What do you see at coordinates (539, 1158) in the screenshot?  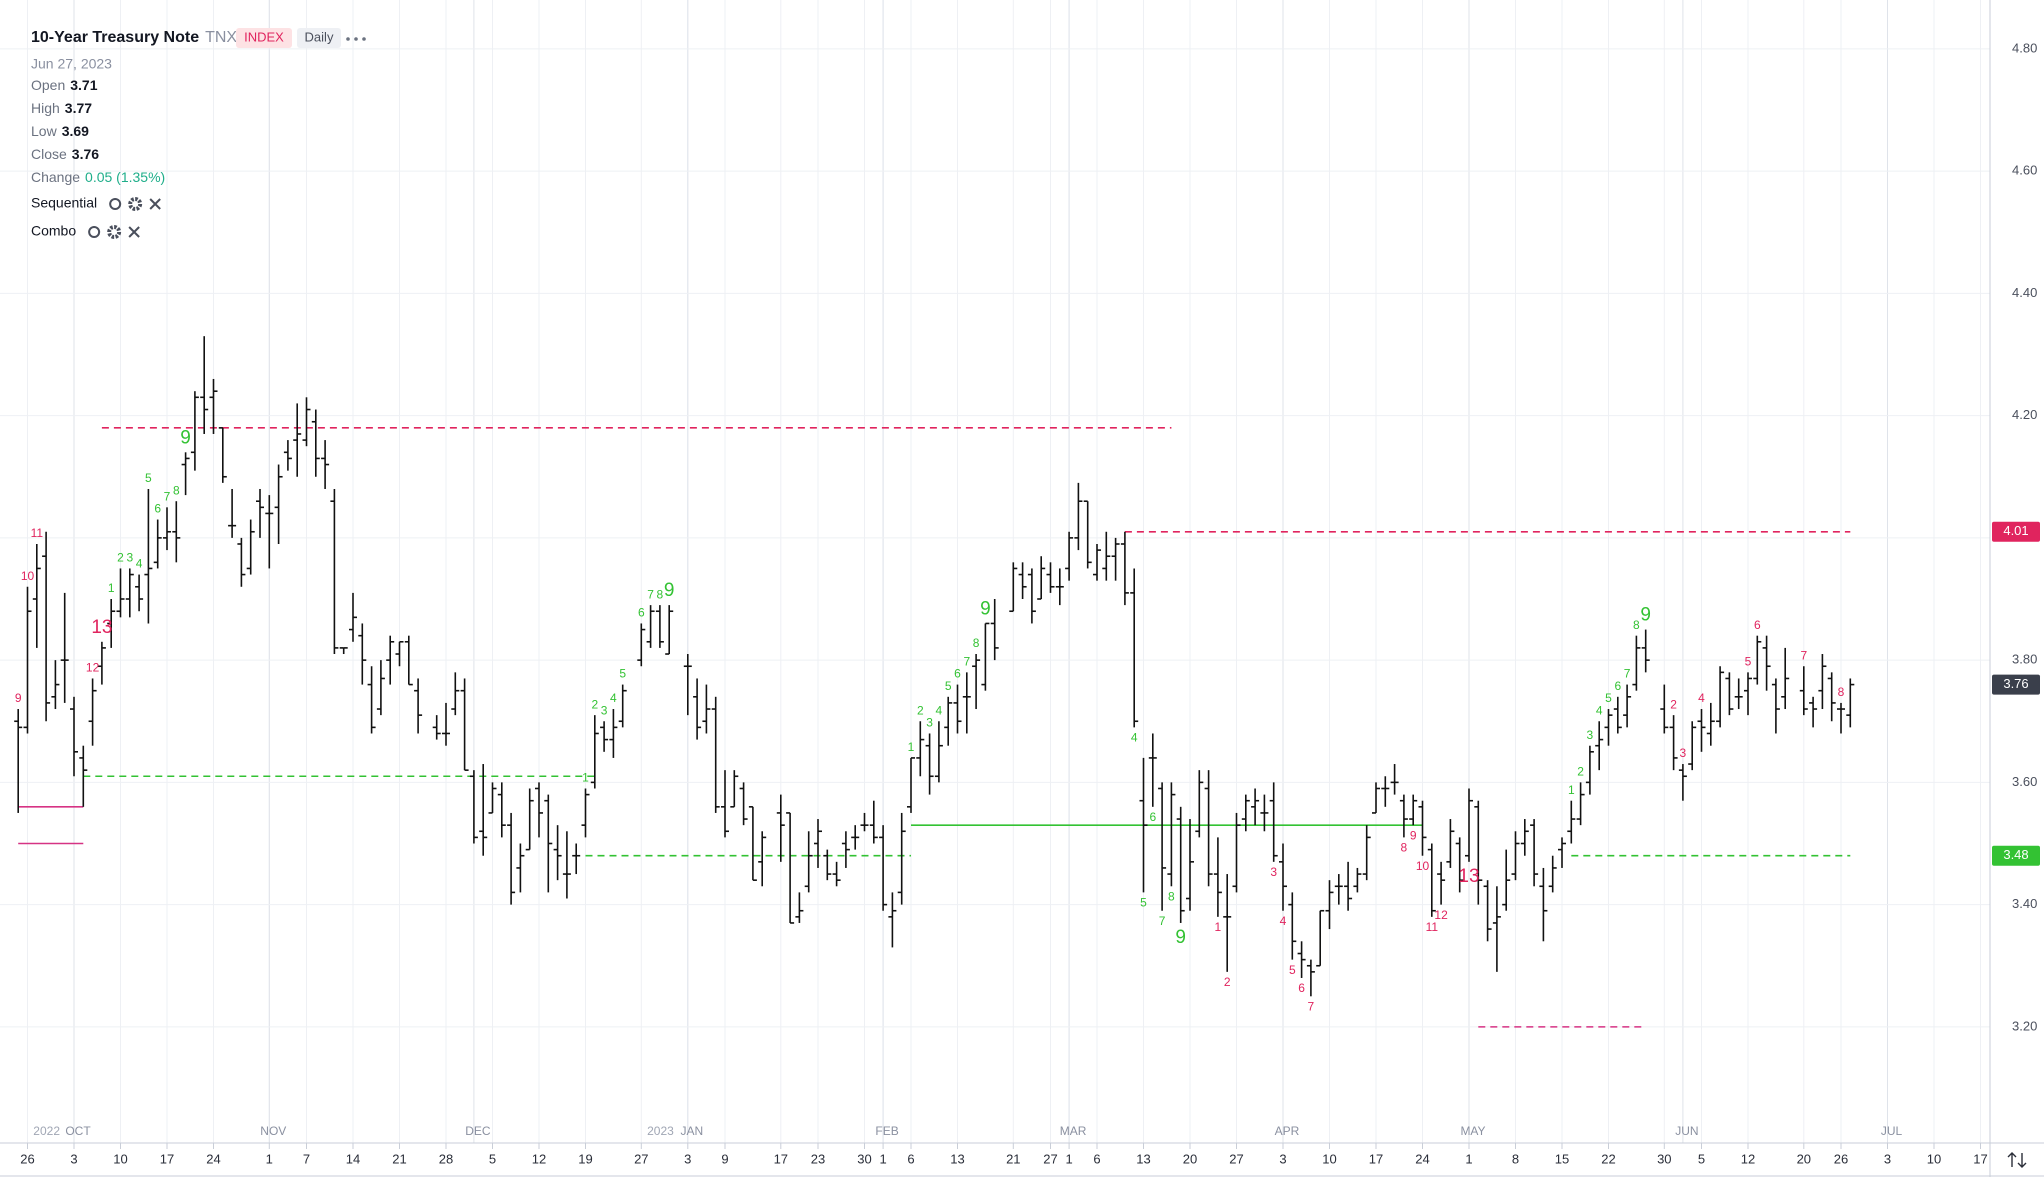 I see `x-tick-label: 12` at bounding box center [539, 1158].